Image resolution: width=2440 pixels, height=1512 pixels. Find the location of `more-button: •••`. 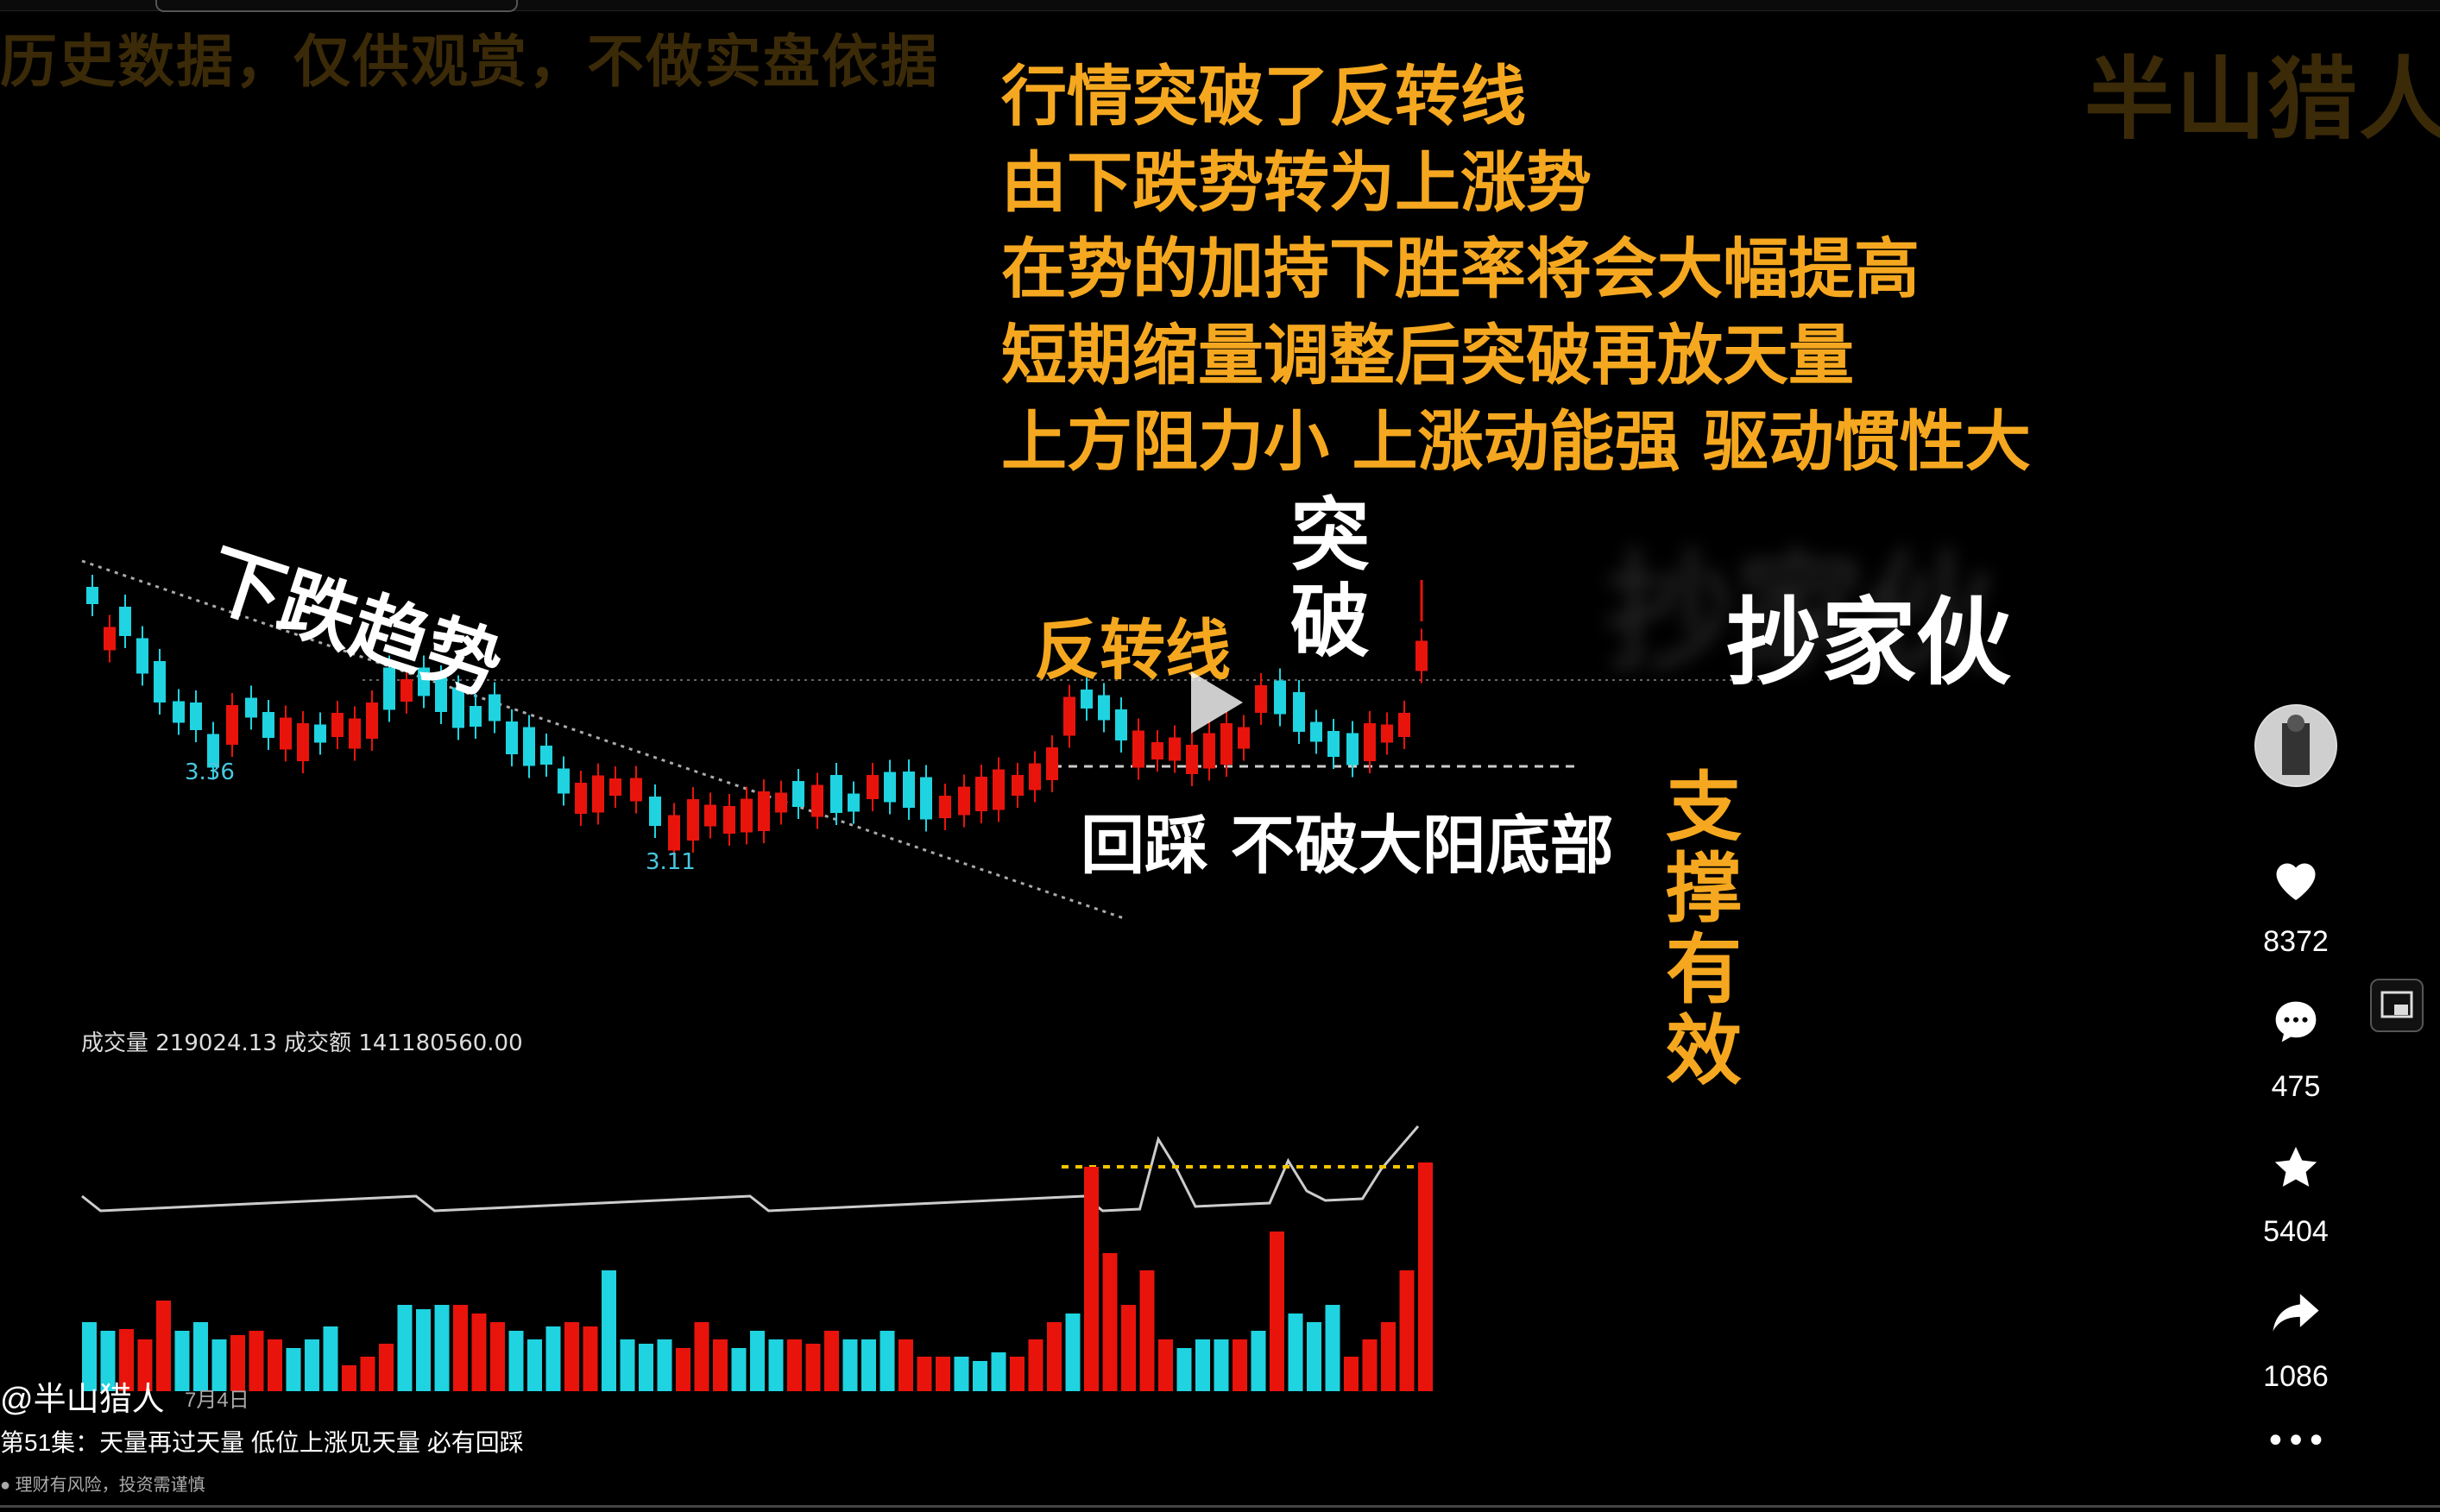

more-button: ••• is located at coordinates (2296, 1441).